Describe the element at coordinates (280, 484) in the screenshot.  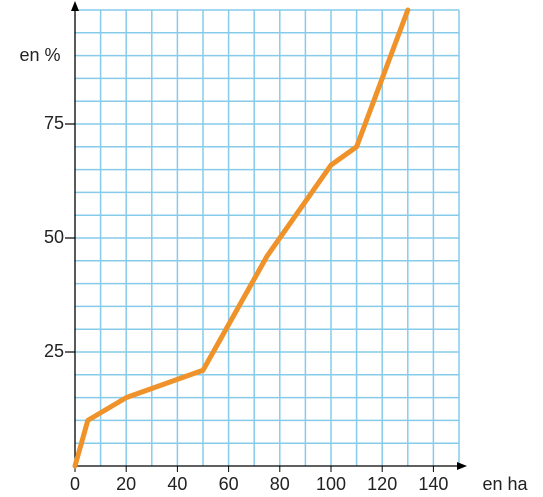
I see `x-tick-label: 80` at that location.